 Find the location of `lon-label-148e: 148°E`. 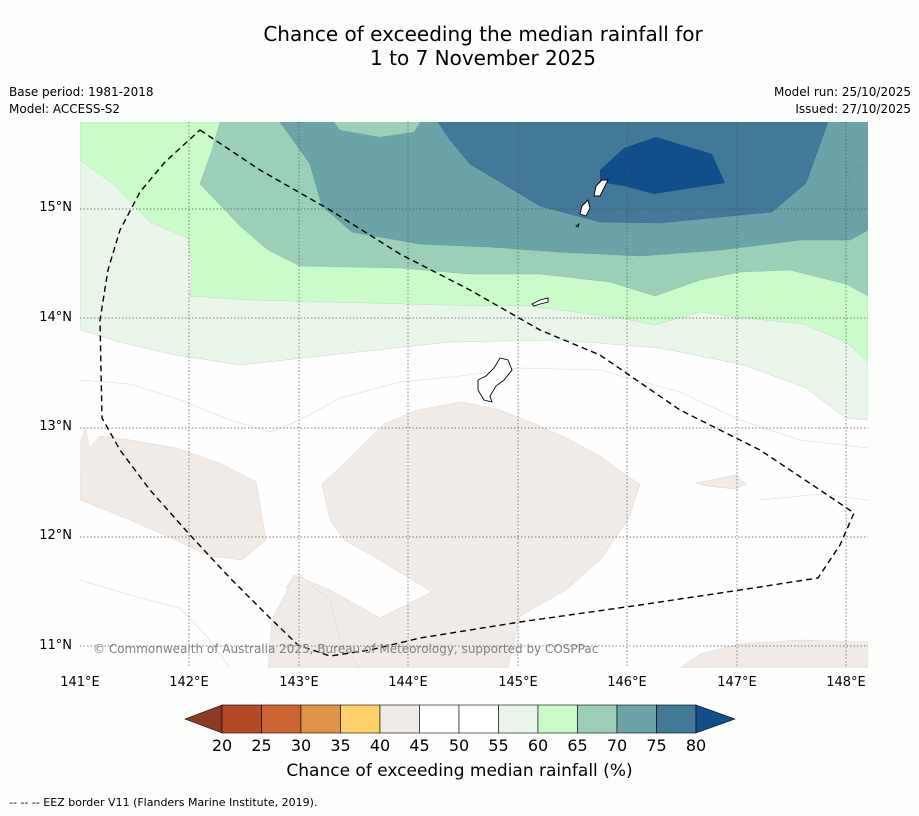

lon-label-148e: 148°E is located at coordinates (846, 682).